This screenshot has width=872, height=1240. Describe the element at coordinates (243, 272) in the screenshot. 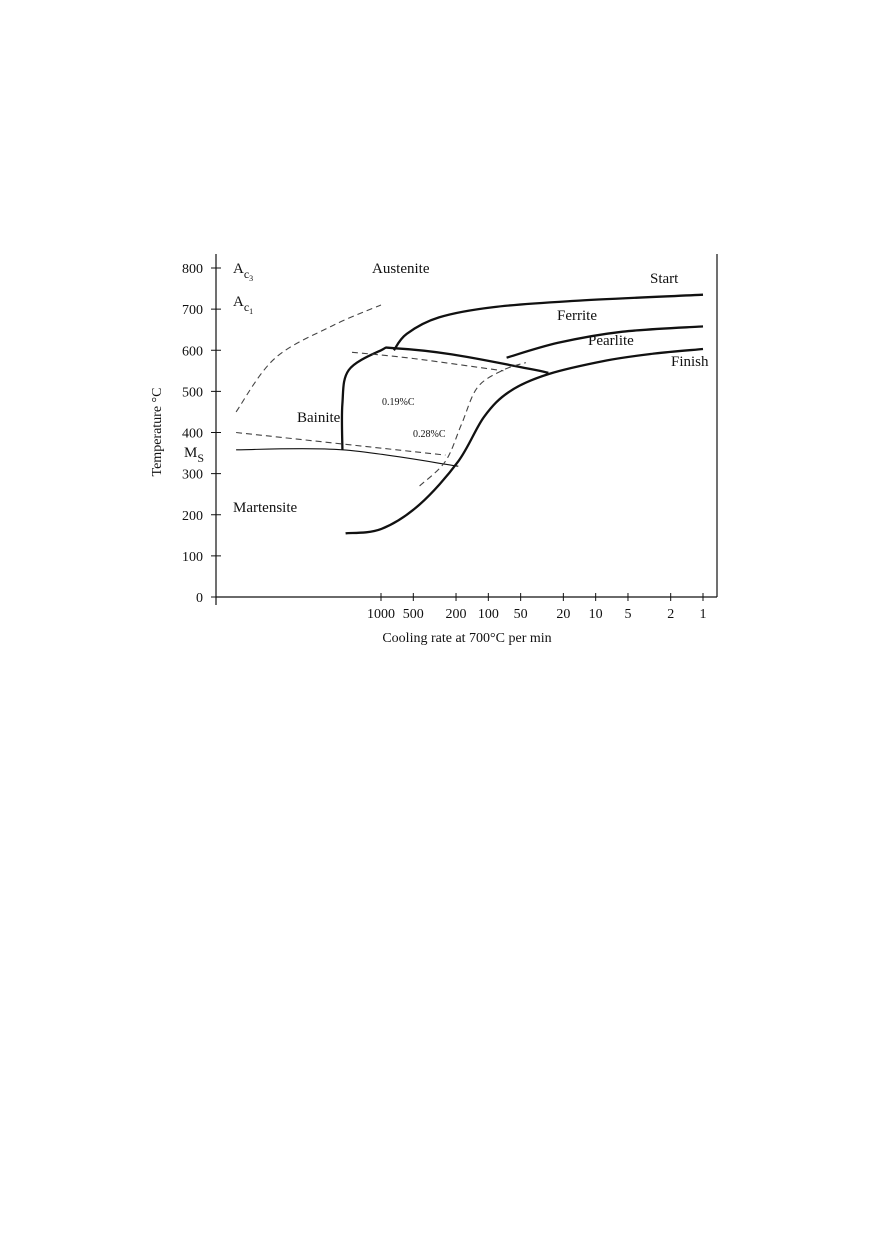

I see `ac3-label: Ac3` at that location.